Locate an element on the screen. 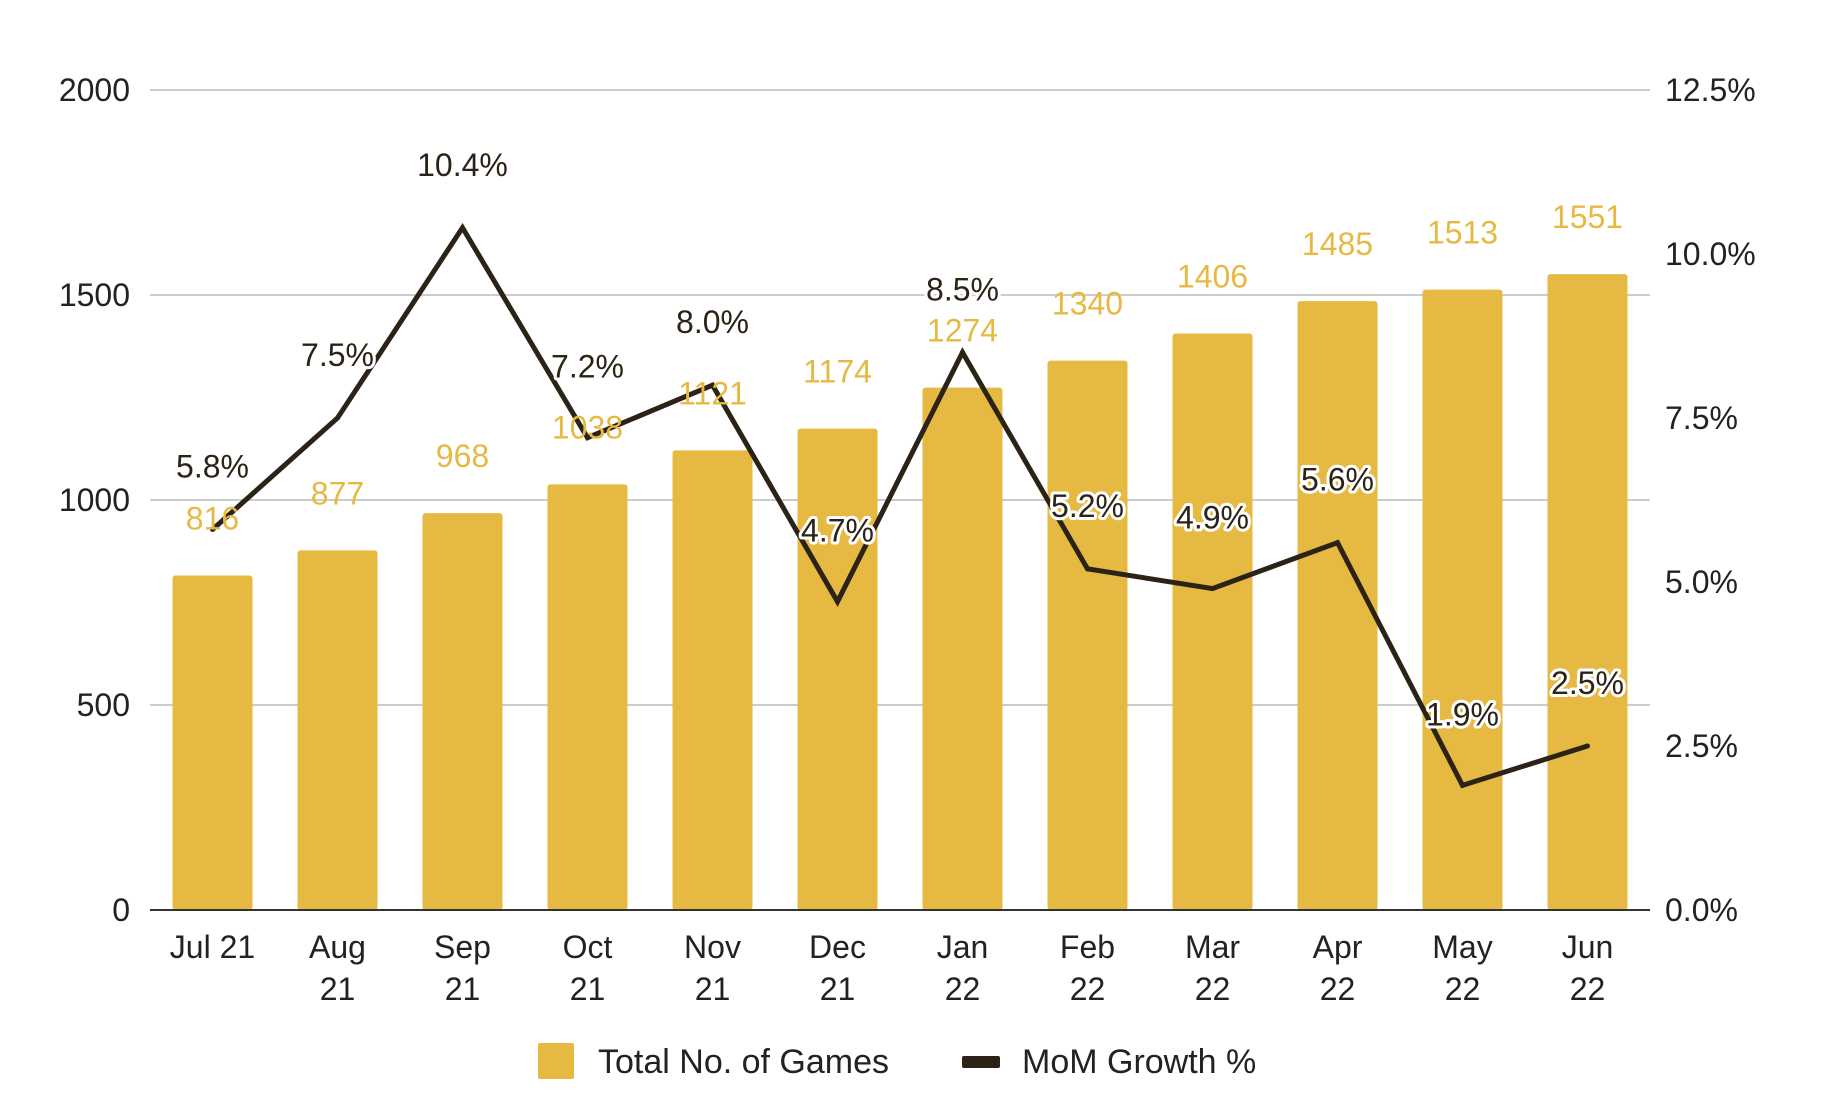 The height and width of the screenshot is (1118, 1822). line-value-label: 7.5% is located at coordinates (337, 355).